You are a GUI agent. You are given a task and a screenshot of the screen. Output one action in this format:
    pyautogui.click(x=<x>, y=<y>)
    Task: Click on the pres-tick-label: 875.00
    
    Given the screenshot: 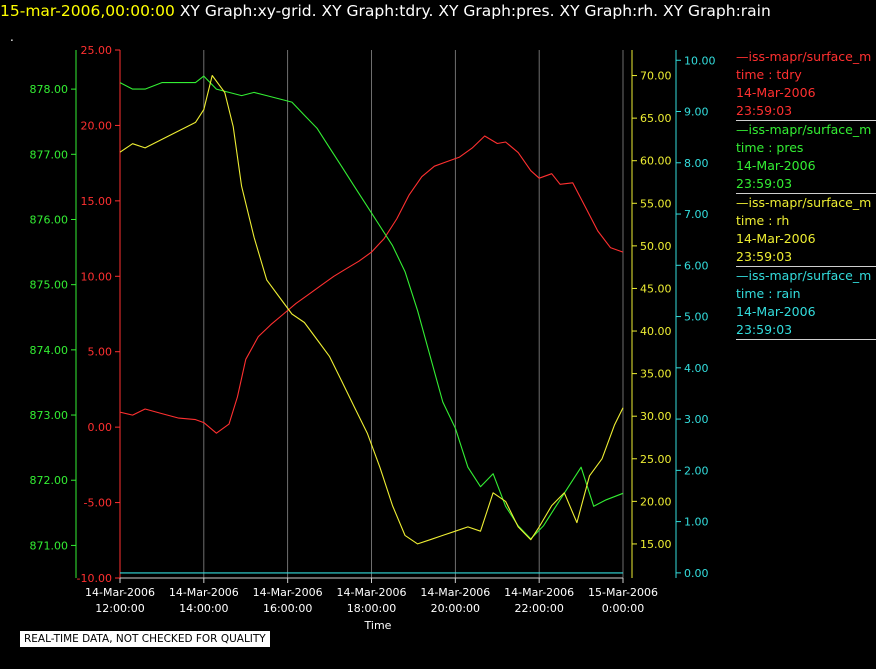 What is the action you would take?
    pyautogui.click(x=49, y=285)
    